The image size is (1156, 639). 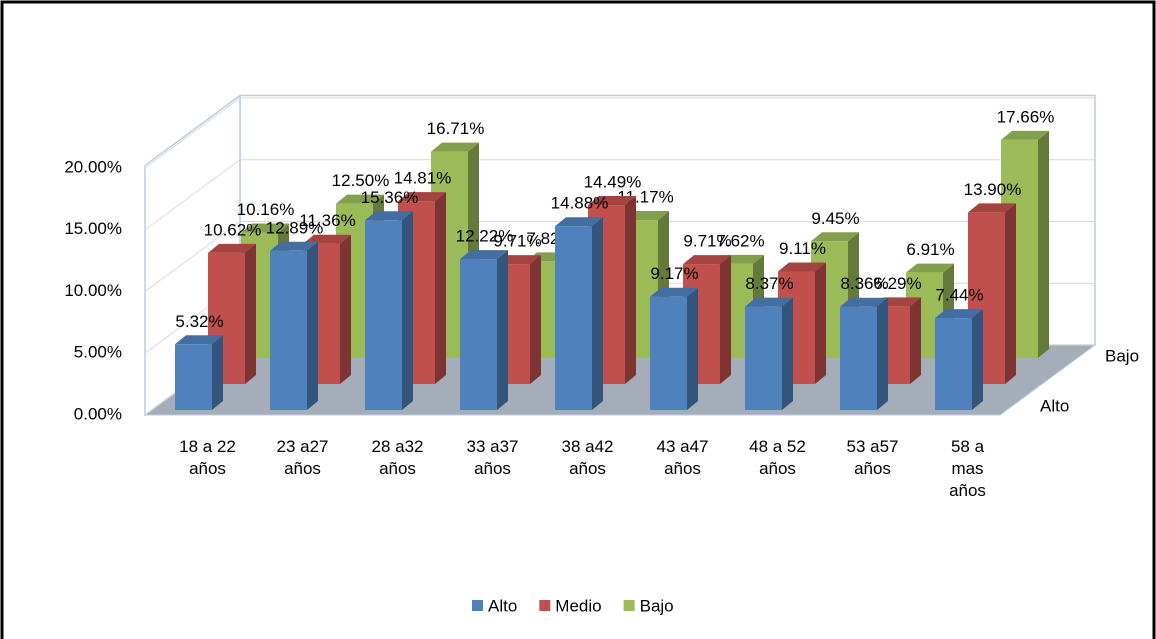 What do you see at coordinates (864, 283) in the screenshot?
I see `data-label: 8.36%` at bounding box center [864, 283].